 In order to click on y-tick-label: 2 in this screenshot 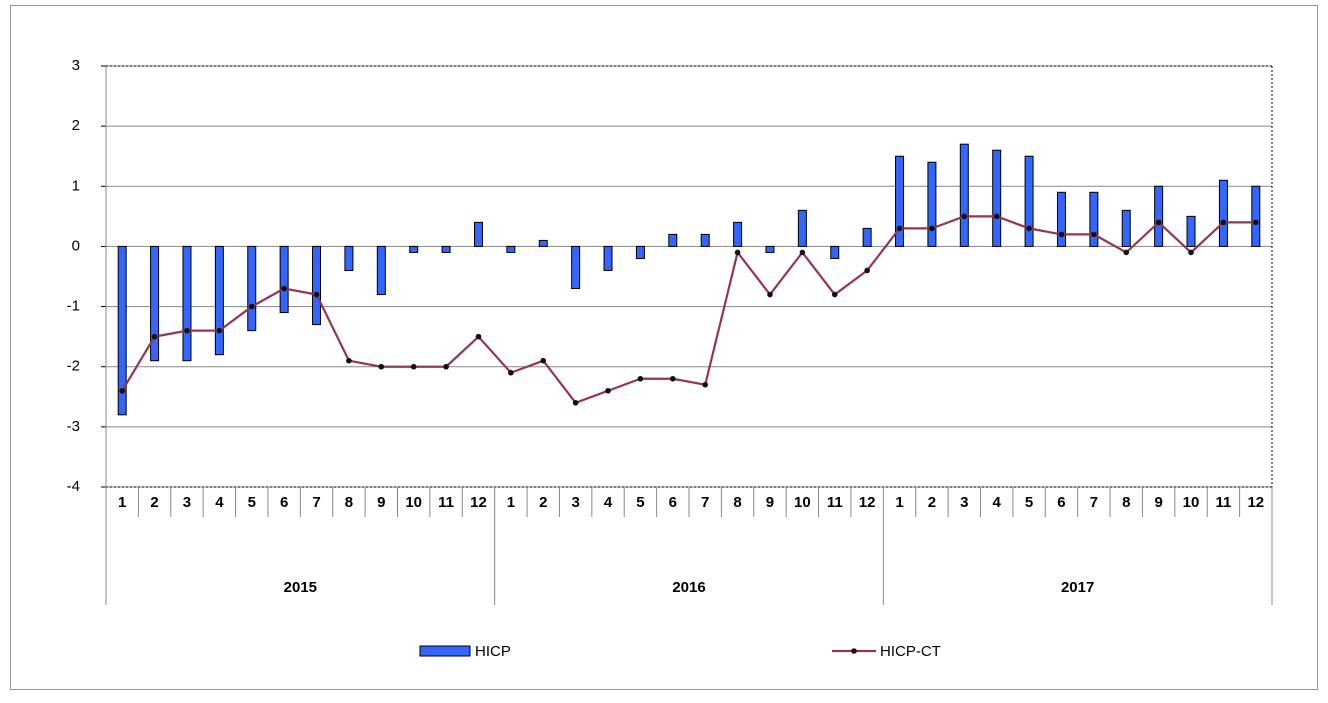, I will do `click(76, 125)`.